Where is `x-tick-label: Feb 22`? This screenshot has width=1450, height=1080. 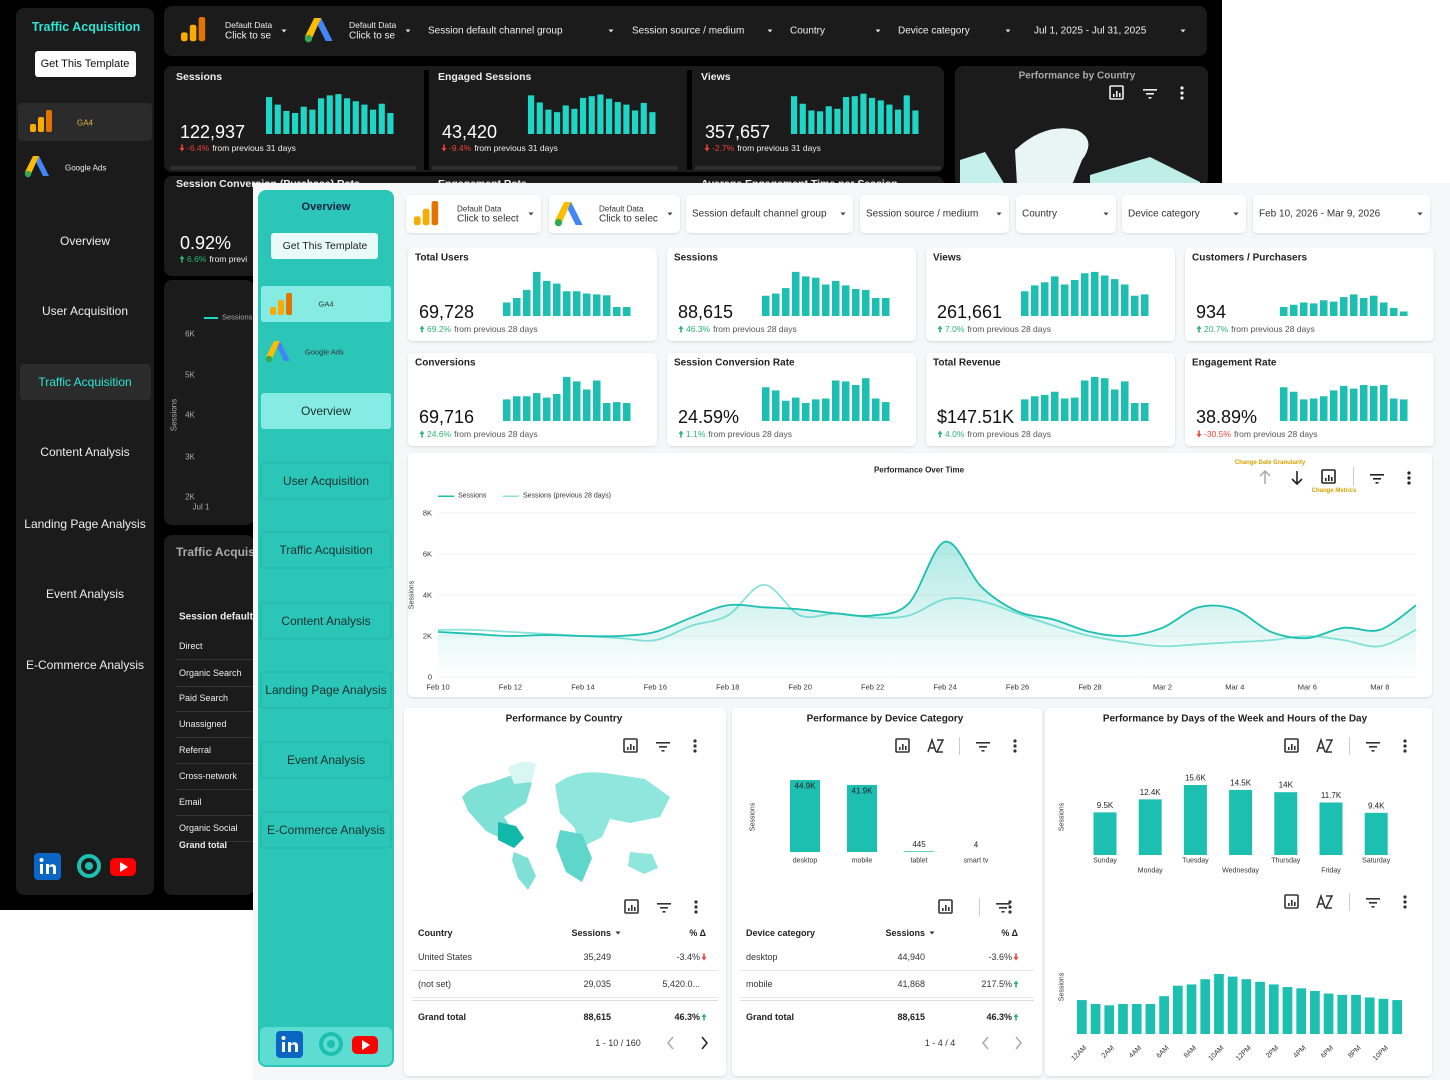 x-tick-label: Feb 22 is located at coordinates (872, 687).